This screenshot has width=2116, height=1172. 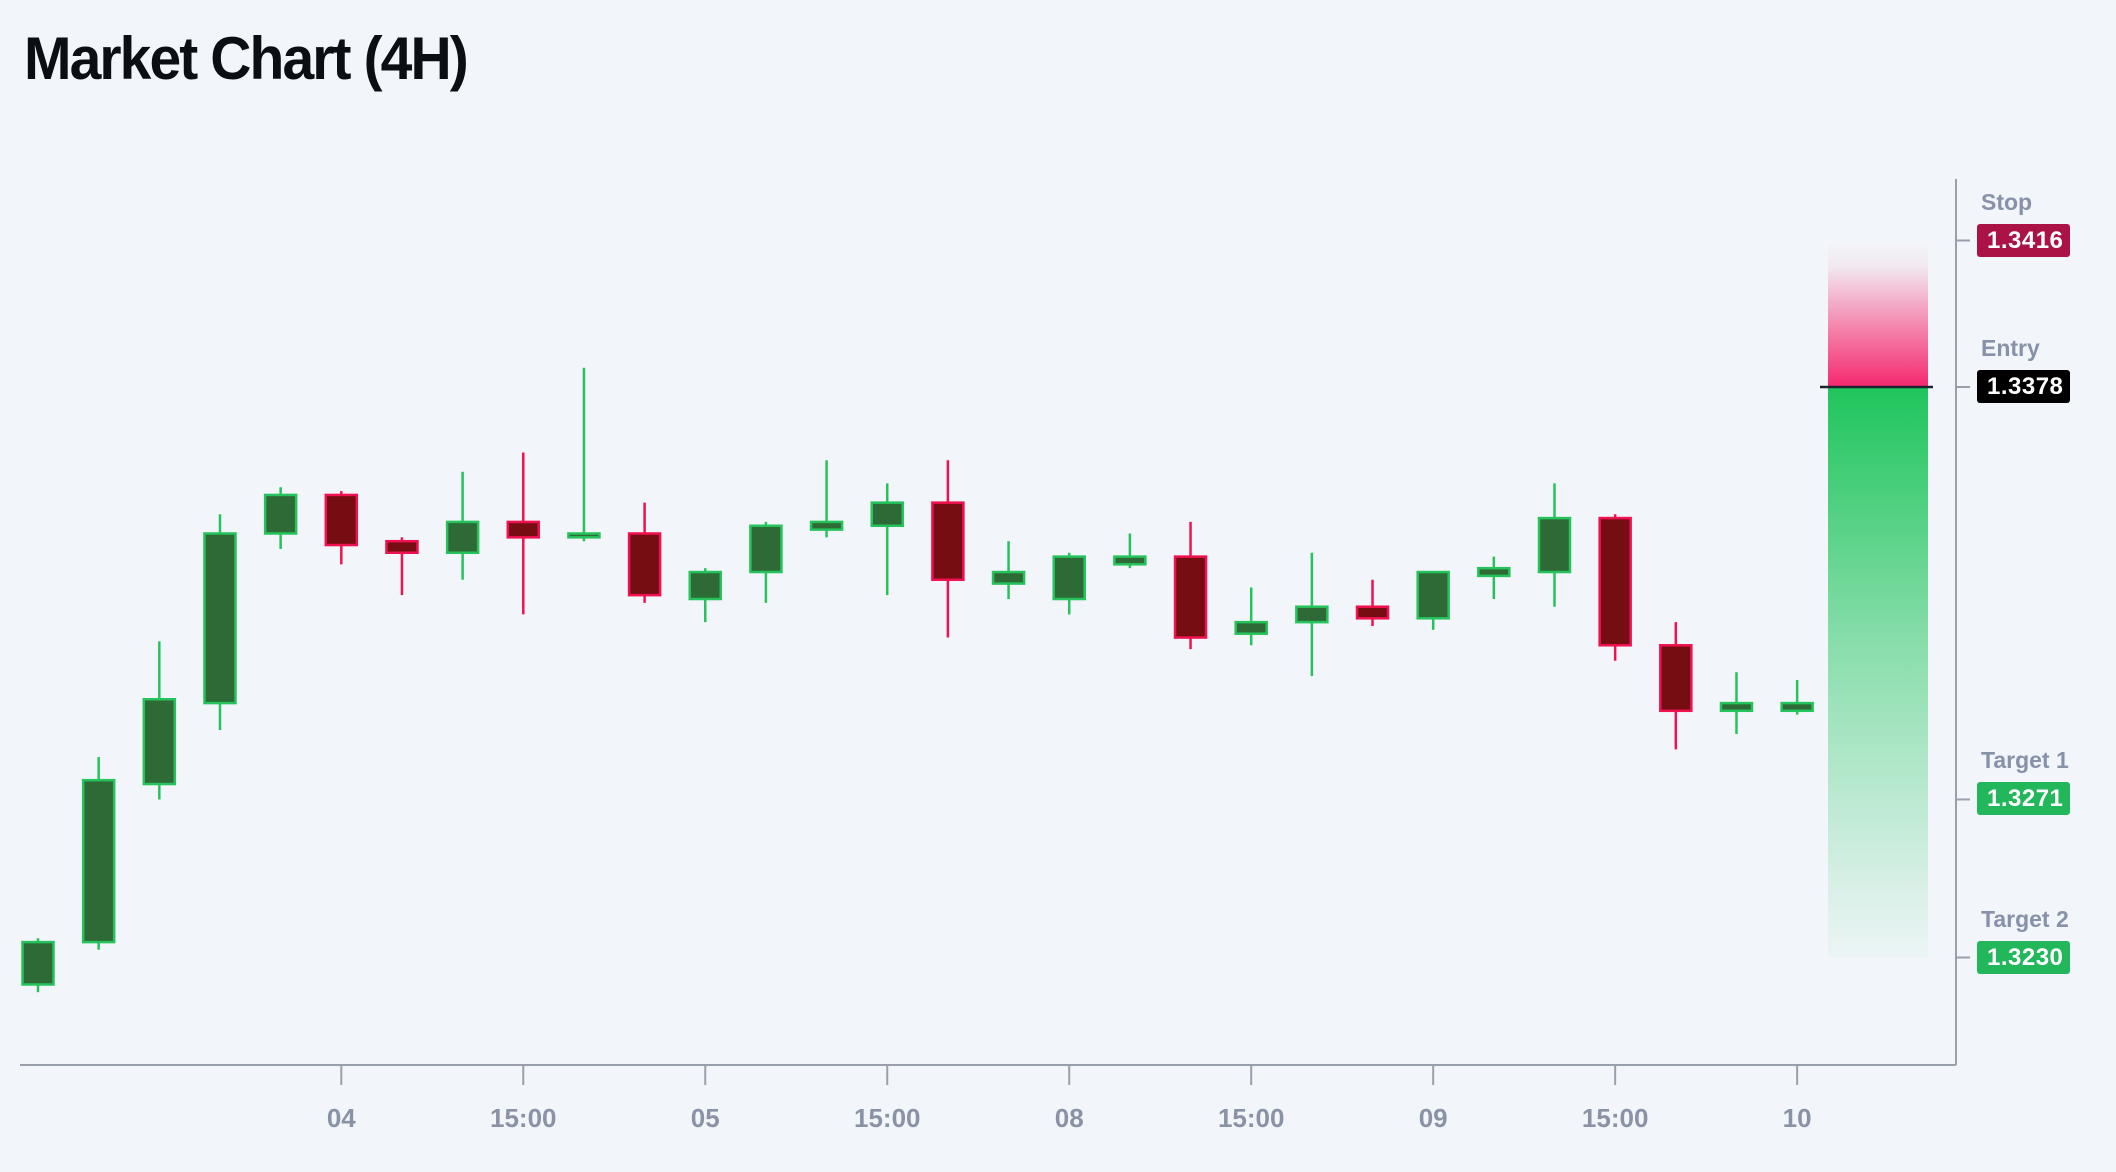 I want to click on entry-price-badge: 1.3378, so click(x=2023, y=386).